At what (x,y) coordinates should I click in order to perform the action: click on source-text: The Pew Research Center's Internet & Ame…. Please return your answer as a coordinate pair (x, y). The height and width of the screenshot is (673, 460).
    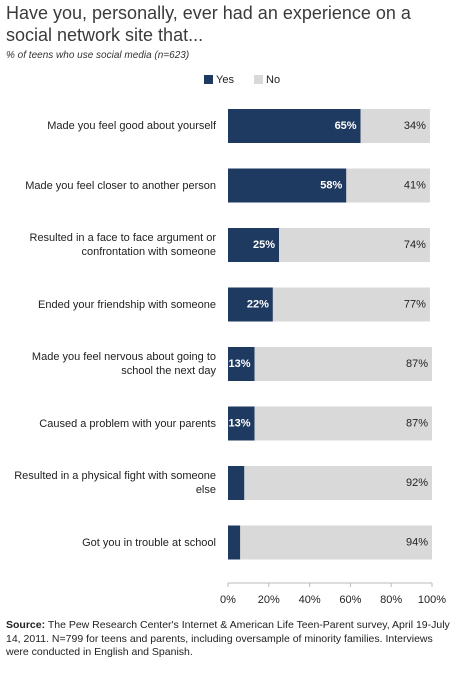
    Looking at the image, I should click on (228, 638).